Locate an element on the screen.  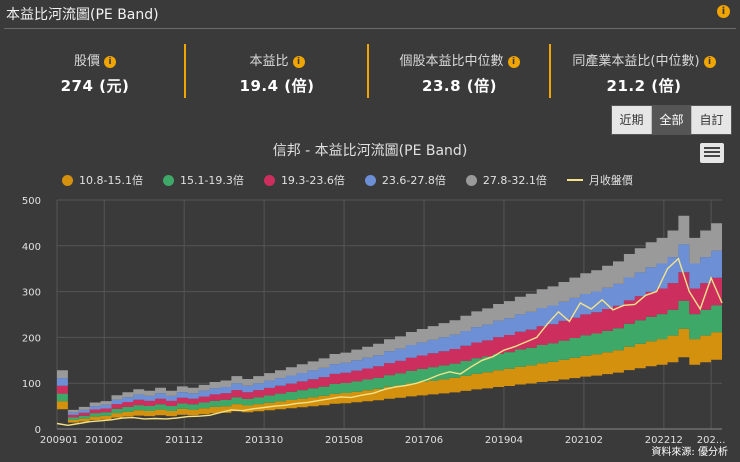
stat-median-pe-label: 個股本益比中位數 is located at coordinates (451, 61).